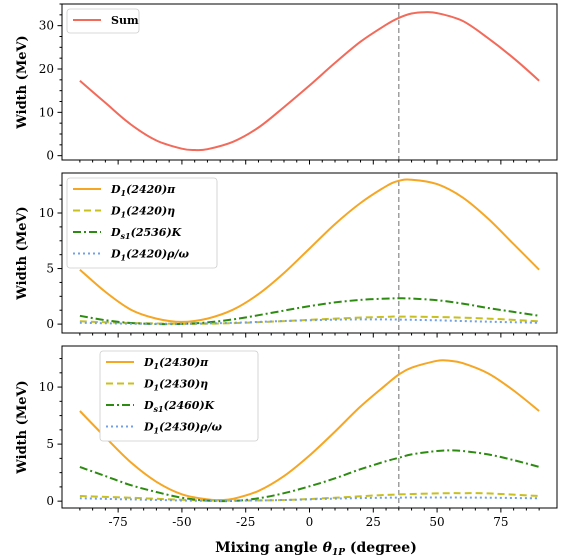  What do you see at coordinates (373, 522) in the screenshot?
I see `x-tick-label: 25` at bounding box center [373, 522].